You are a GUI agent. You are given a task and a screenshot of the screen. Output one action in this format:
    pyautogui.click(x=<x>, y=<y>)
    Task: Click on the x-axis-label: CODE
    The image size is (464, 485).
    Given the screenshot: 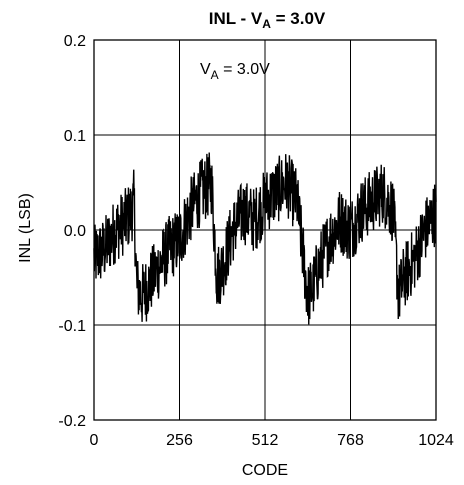 What is the action you would take?
    pyautogui.click(x=265, y=470)
    